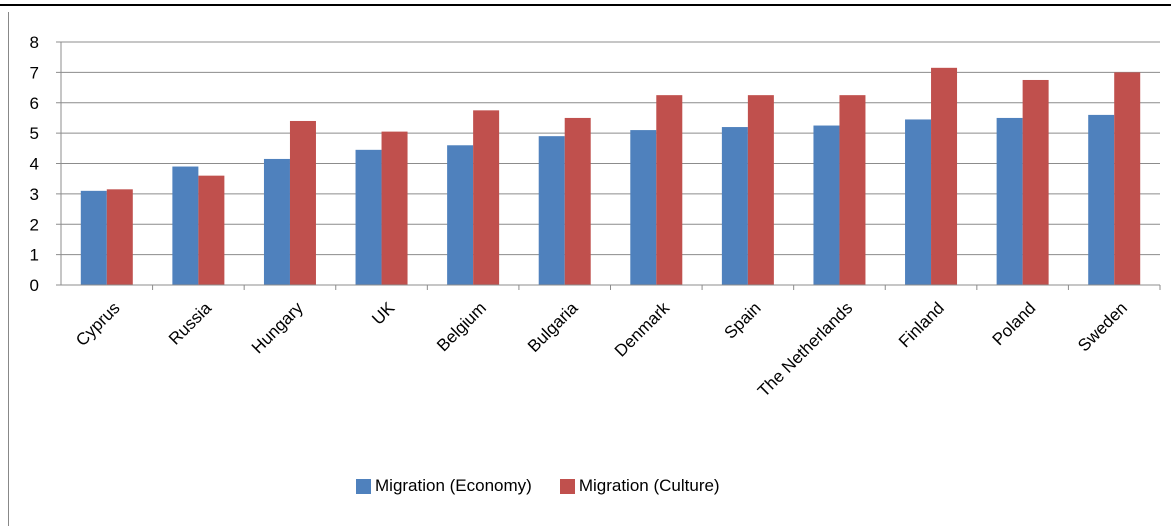 The width and height of the screenshot is (1171, 526). I want to click on y-tick-label: 1, so click(34, 255).